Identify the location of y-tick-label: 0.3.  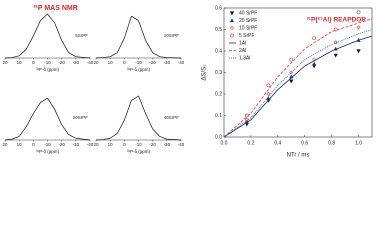
(218, 73).